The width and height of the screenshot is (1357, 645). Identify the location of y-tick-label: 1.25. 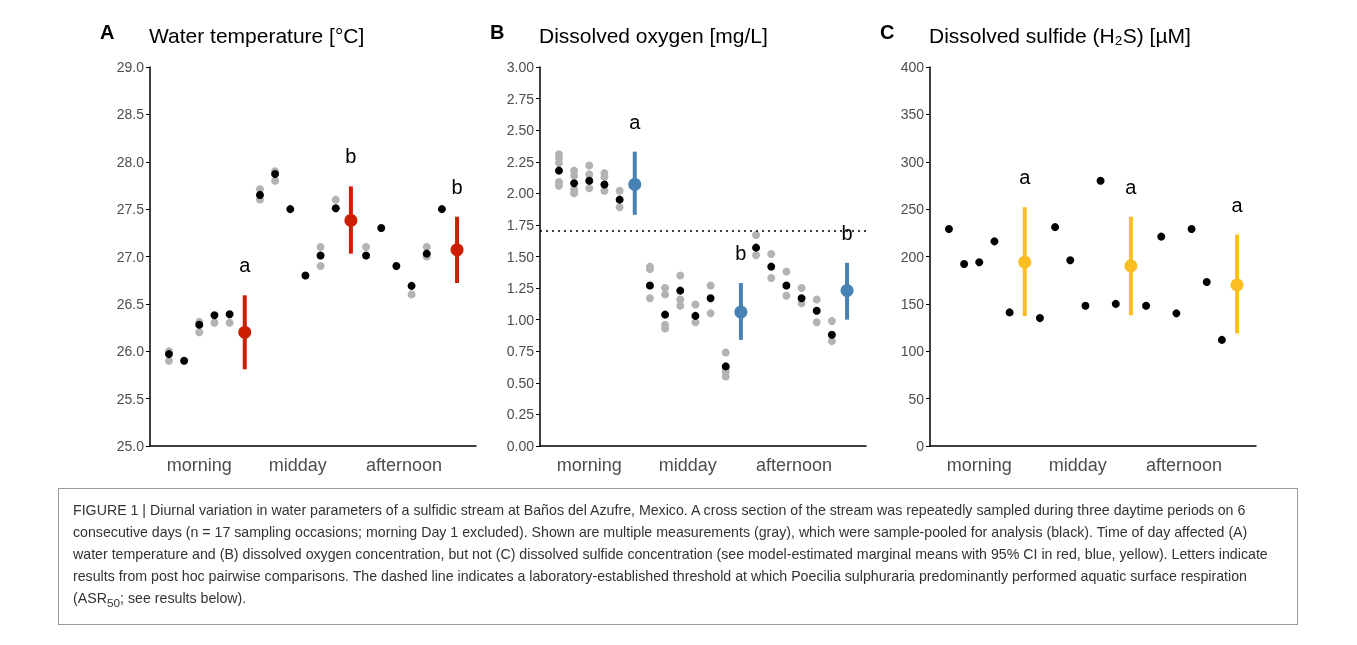
(520, 288).